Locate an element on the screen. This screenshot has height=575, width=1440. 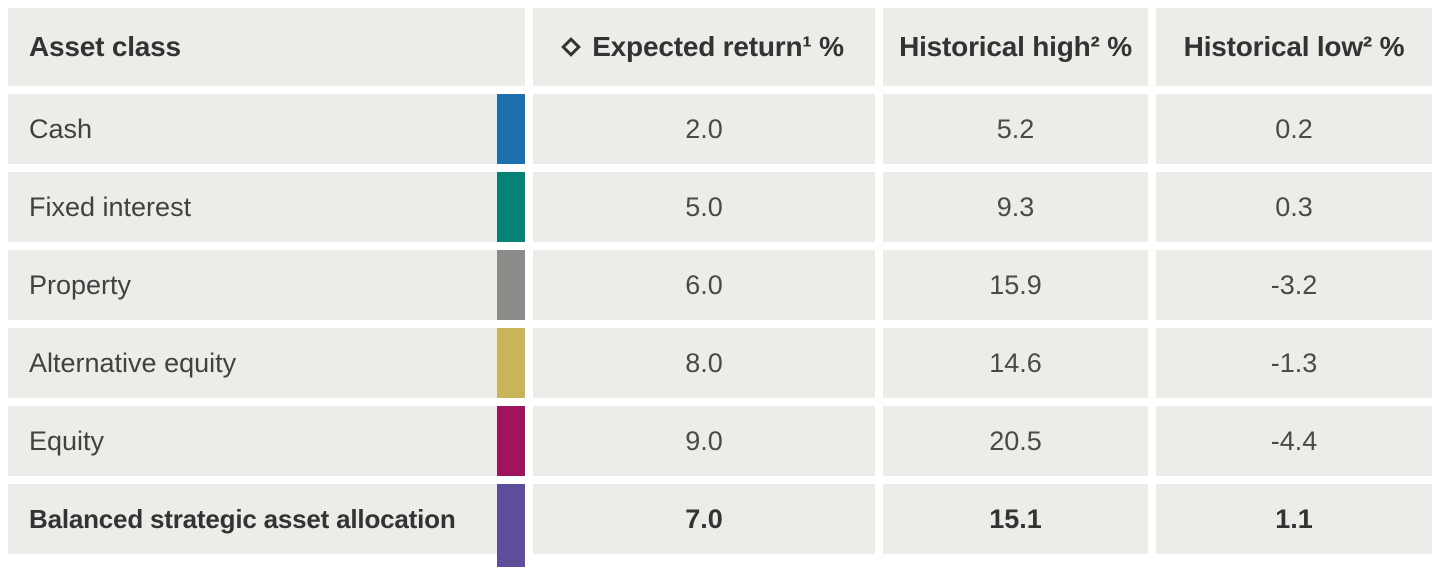
asset-class-cell: Cash is located at coordinates (252, 129).